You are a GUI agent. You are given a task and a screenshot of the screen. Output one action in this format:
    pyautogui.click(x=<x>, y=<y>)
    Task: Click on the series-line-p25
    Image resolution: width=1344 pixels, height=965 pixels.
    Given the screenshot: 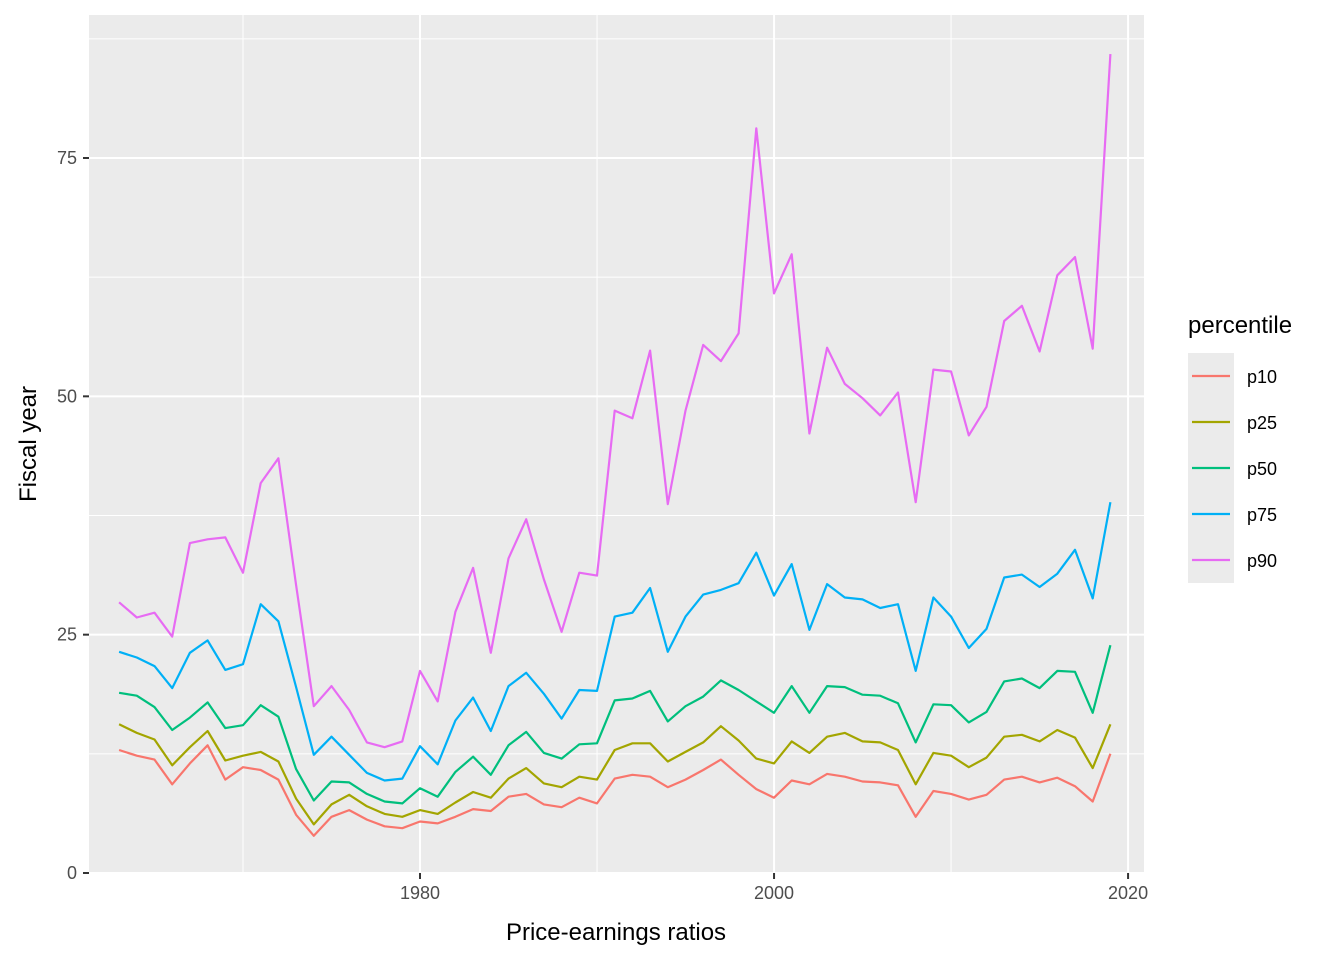 What is the action you would take?
    pyautogui.click(x=615, y=774)
    